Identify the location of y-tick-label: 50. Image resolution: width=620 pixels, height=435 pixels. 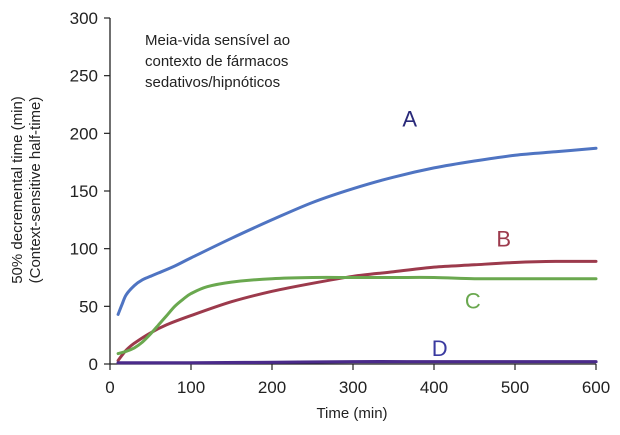
(88, 306).